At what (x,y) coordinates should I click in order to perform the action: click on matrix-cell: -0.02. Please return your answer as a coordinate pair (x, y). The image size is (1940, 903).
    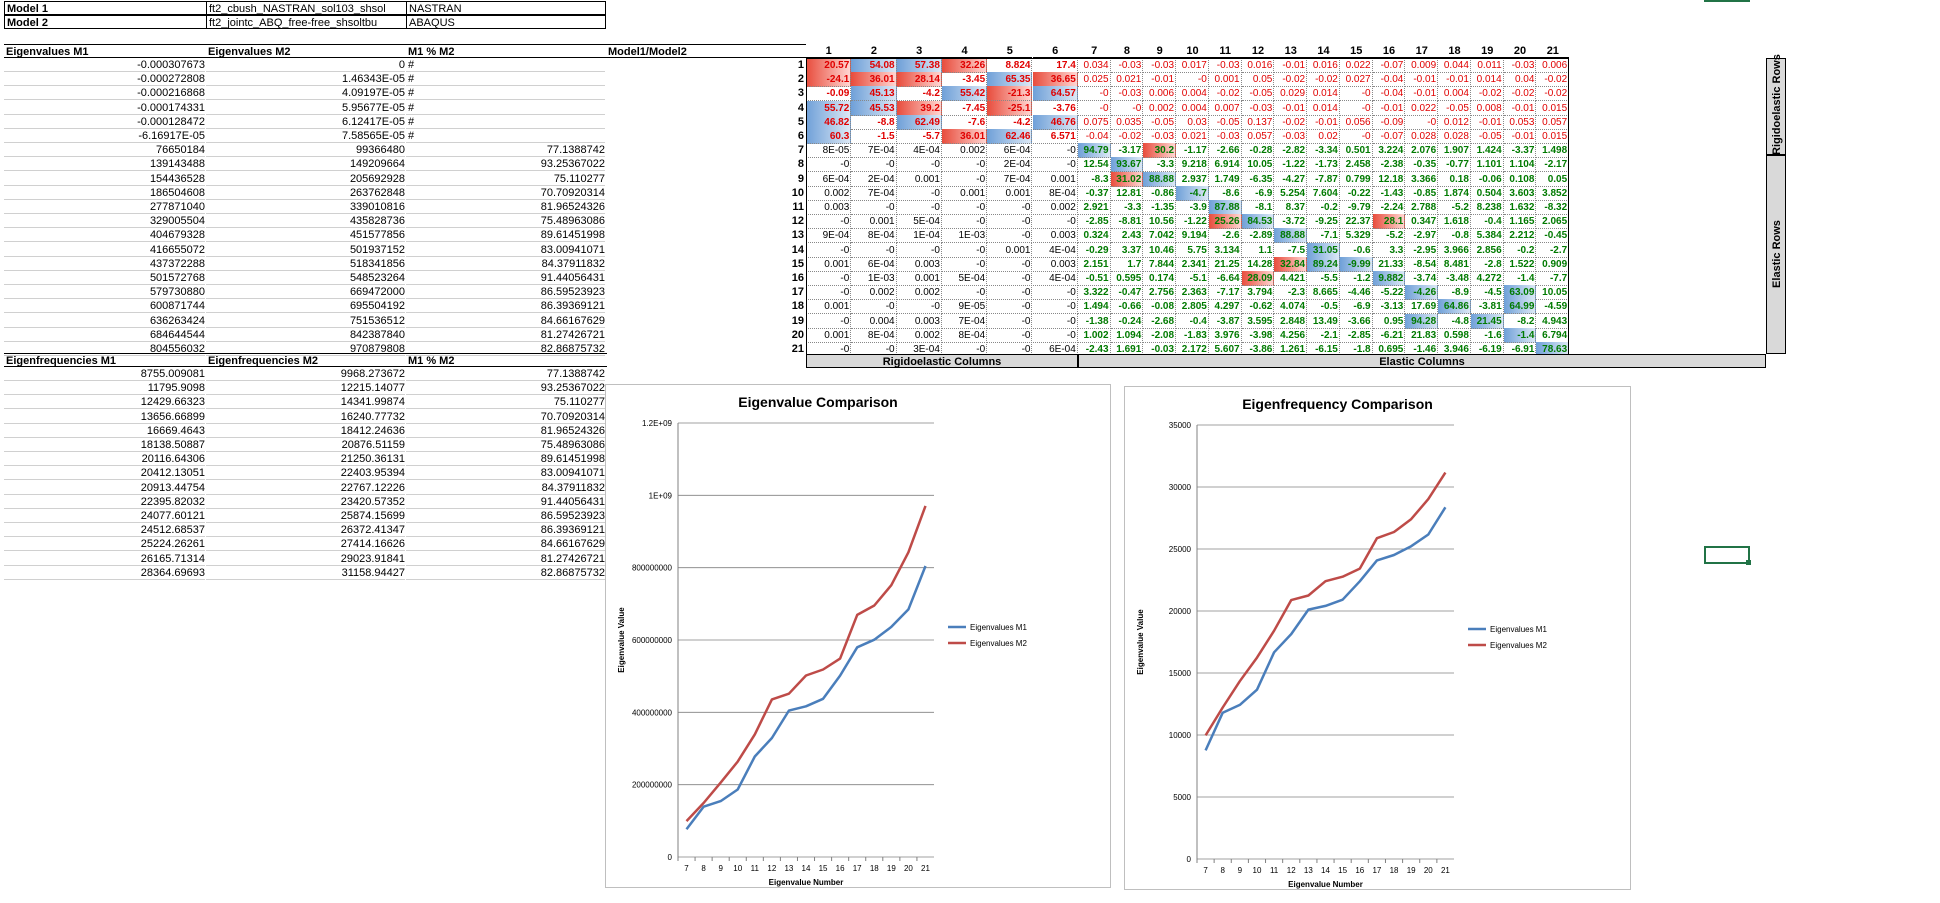
    Looking at the image, I should click on (1127, 136).